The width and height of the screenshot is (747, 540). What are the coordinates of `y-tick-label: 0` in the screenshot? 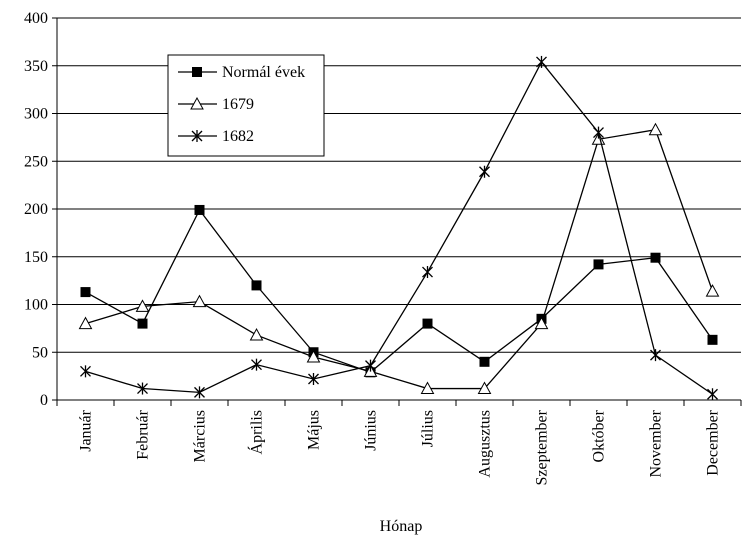 It's located at (44, 400).